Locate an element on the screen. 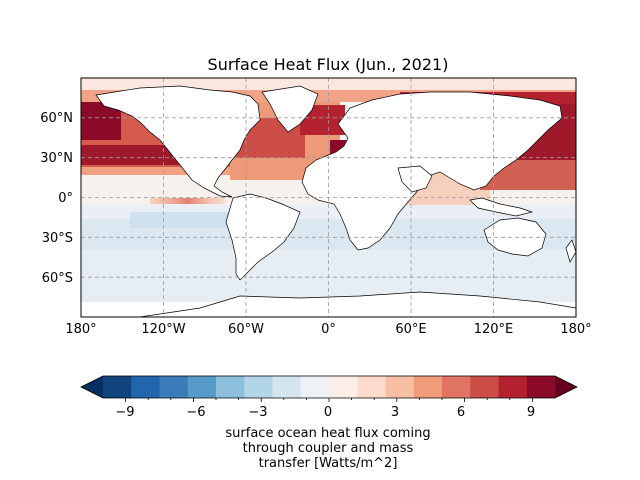  equatorial-warm-tongue is located at coordinates (187, 201).